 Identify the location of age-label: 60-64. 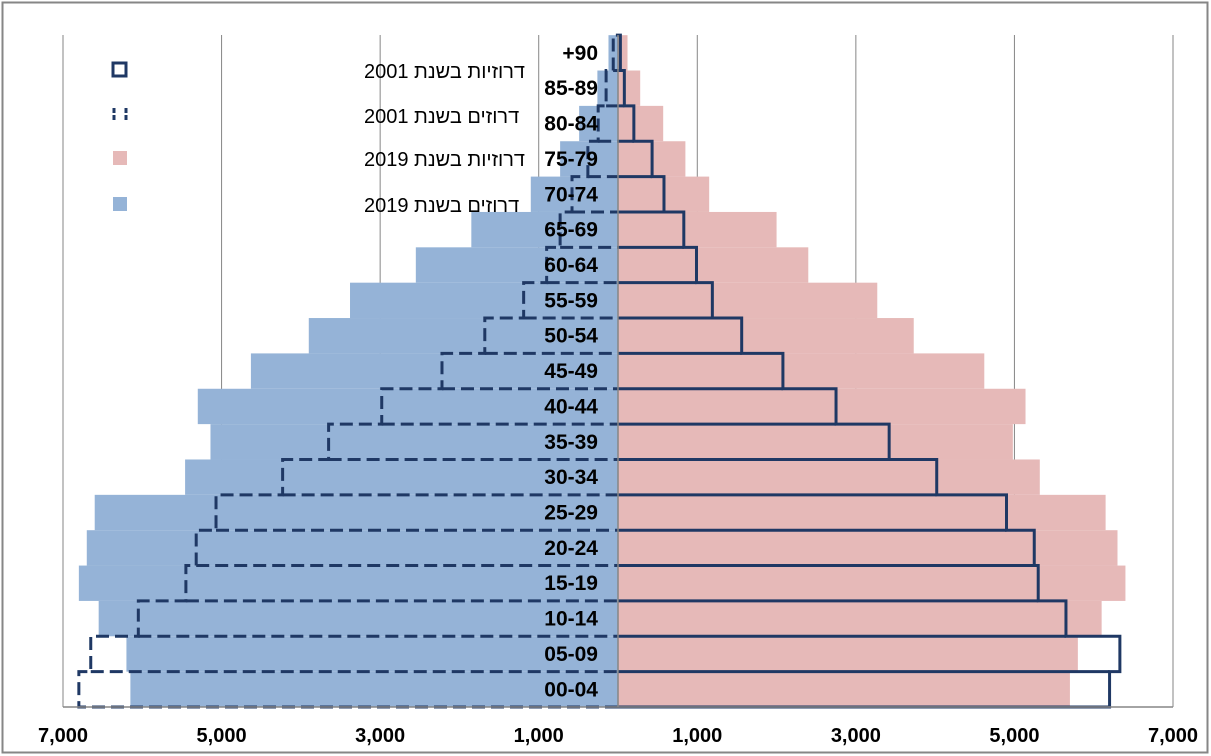
(571, 265).